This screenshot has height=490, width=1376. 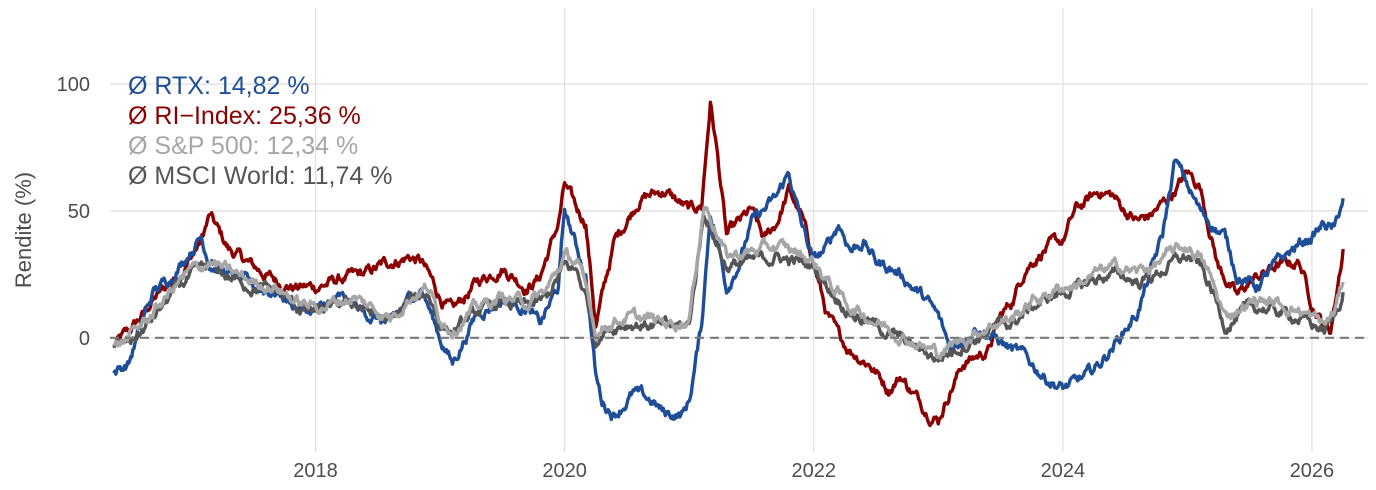 What do you see at coordinates (1312, 471) in the screenshot?
I see `x-tick-label-4: 2026` at bounding box center [1312, 471].